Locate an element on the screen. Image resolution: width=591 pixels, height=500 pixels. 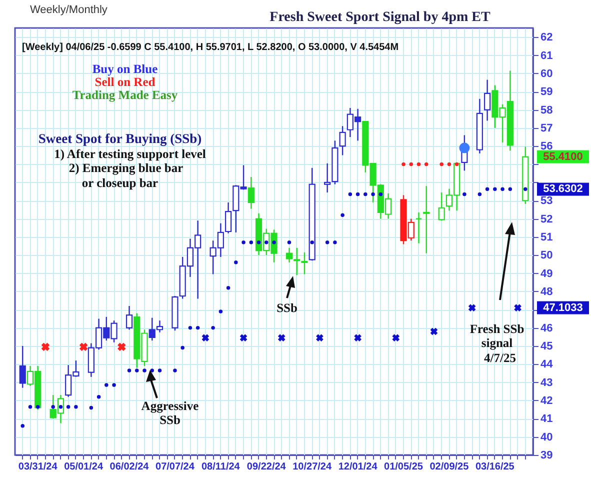
annotation: Aggressive is located at coordinates (170, 406).